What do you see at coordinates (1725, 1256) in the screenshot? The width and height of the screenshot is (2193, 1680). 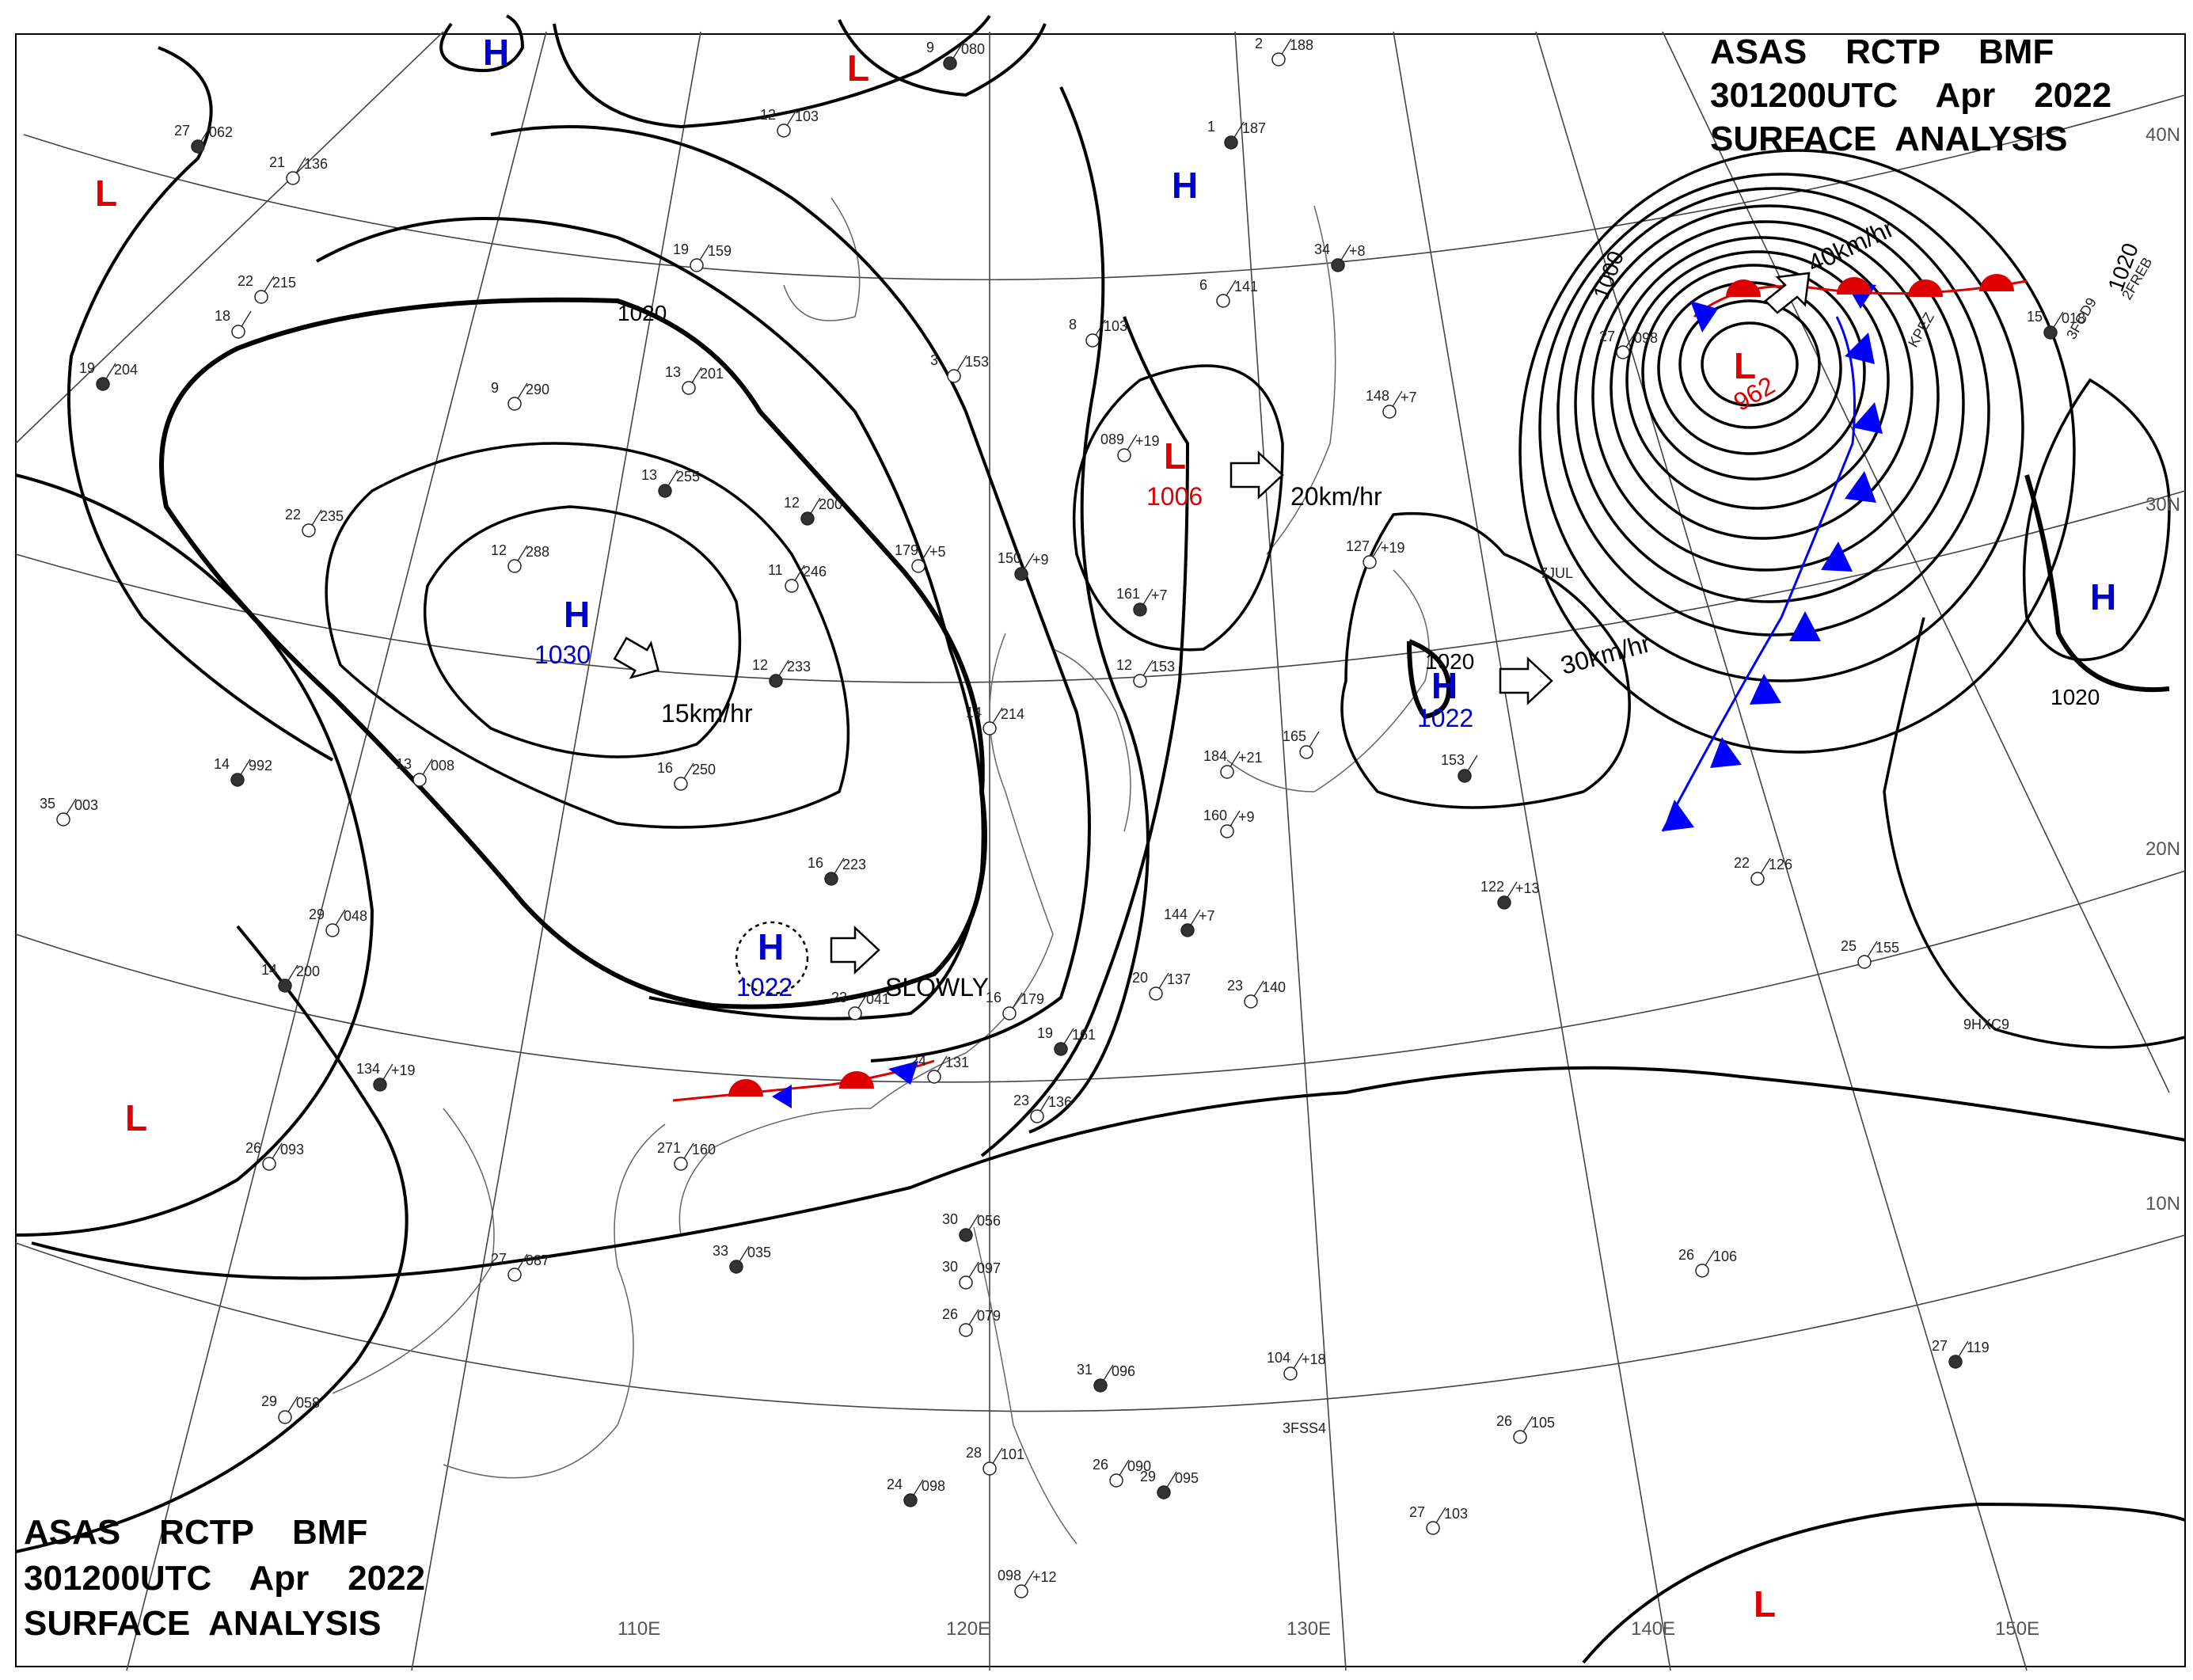 I see `station-value: 106` at bounding box center [1725, 1256].